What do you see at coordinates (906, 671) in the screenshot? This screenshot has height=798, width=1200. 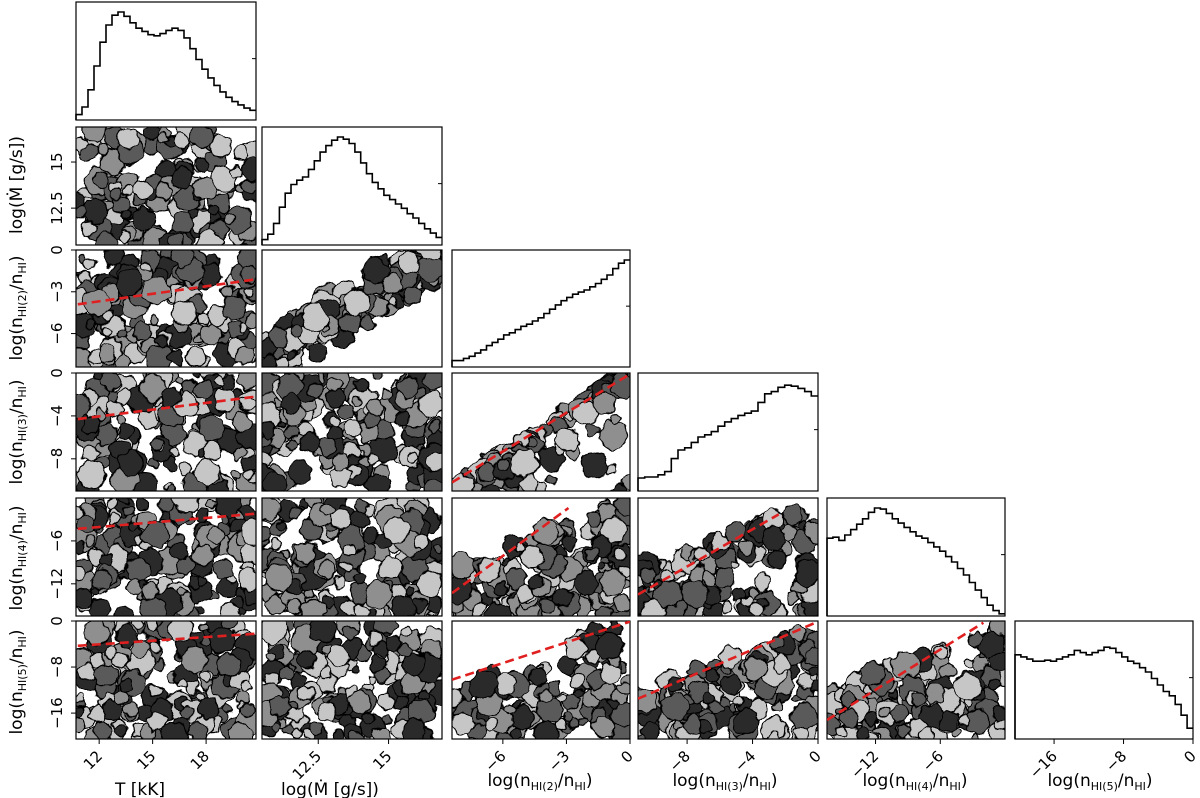 I see `reference-line-n5-vs-n4` at bounding box center [906, 671].